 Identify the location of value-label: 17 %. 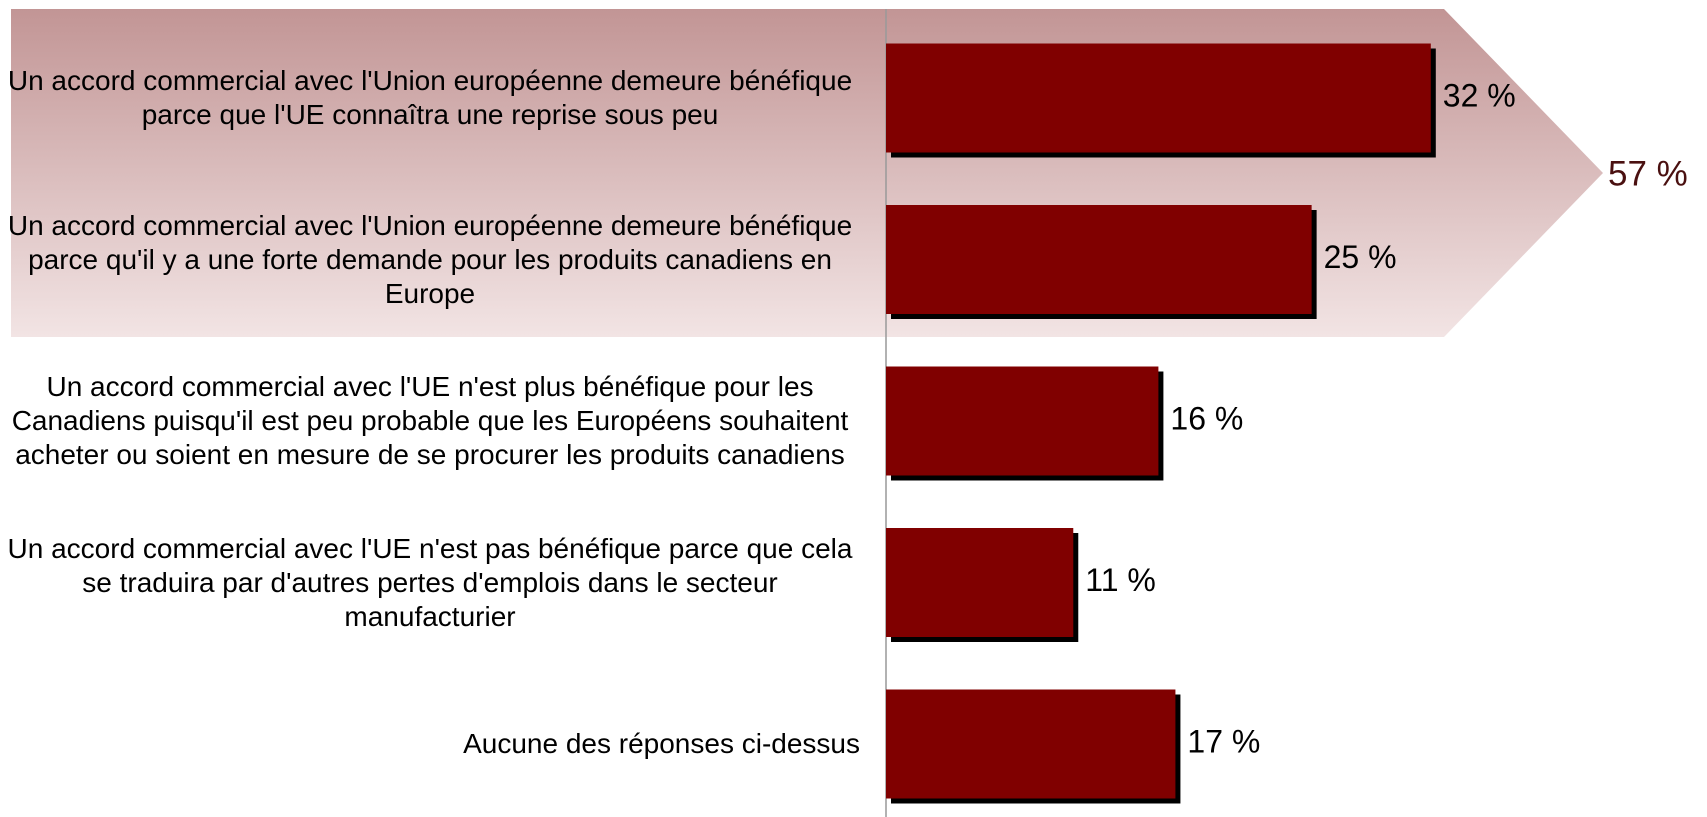
(1223, 741).